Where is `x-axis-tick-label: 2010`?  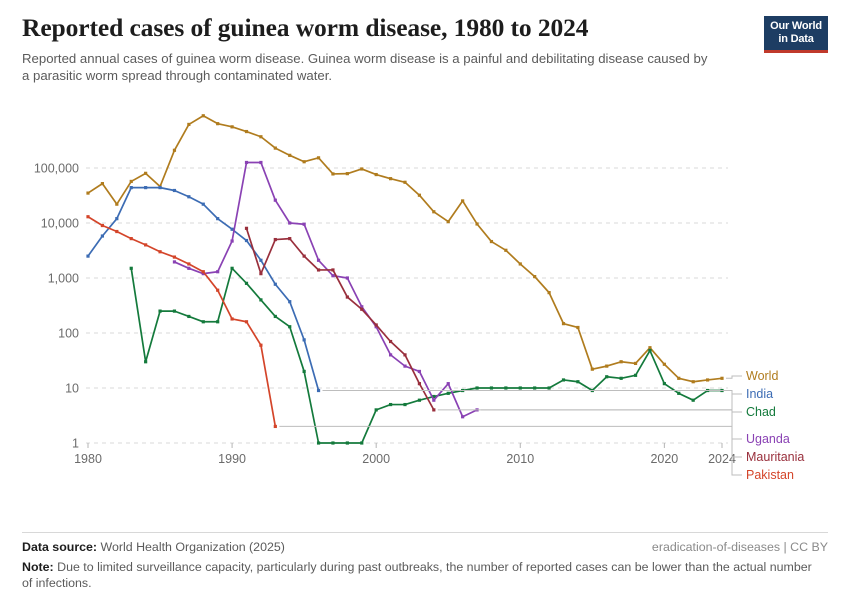
x-axis-tick-label: 2010 is located at coordinates (520, 459).